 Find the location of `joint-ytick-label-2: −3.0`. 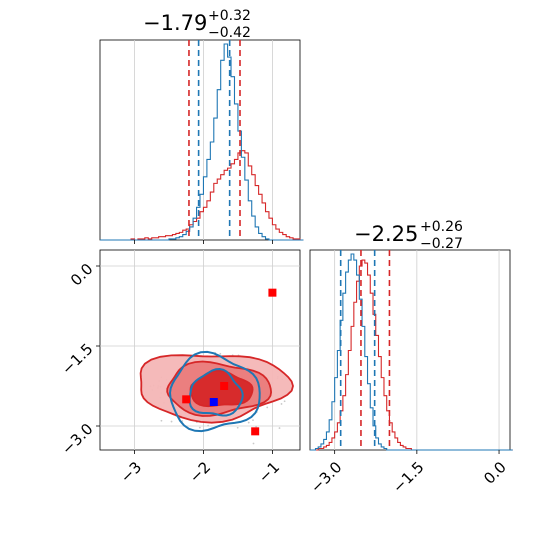

joint-ytick-label-2: −3.0 is located at coordinates (77, 439).